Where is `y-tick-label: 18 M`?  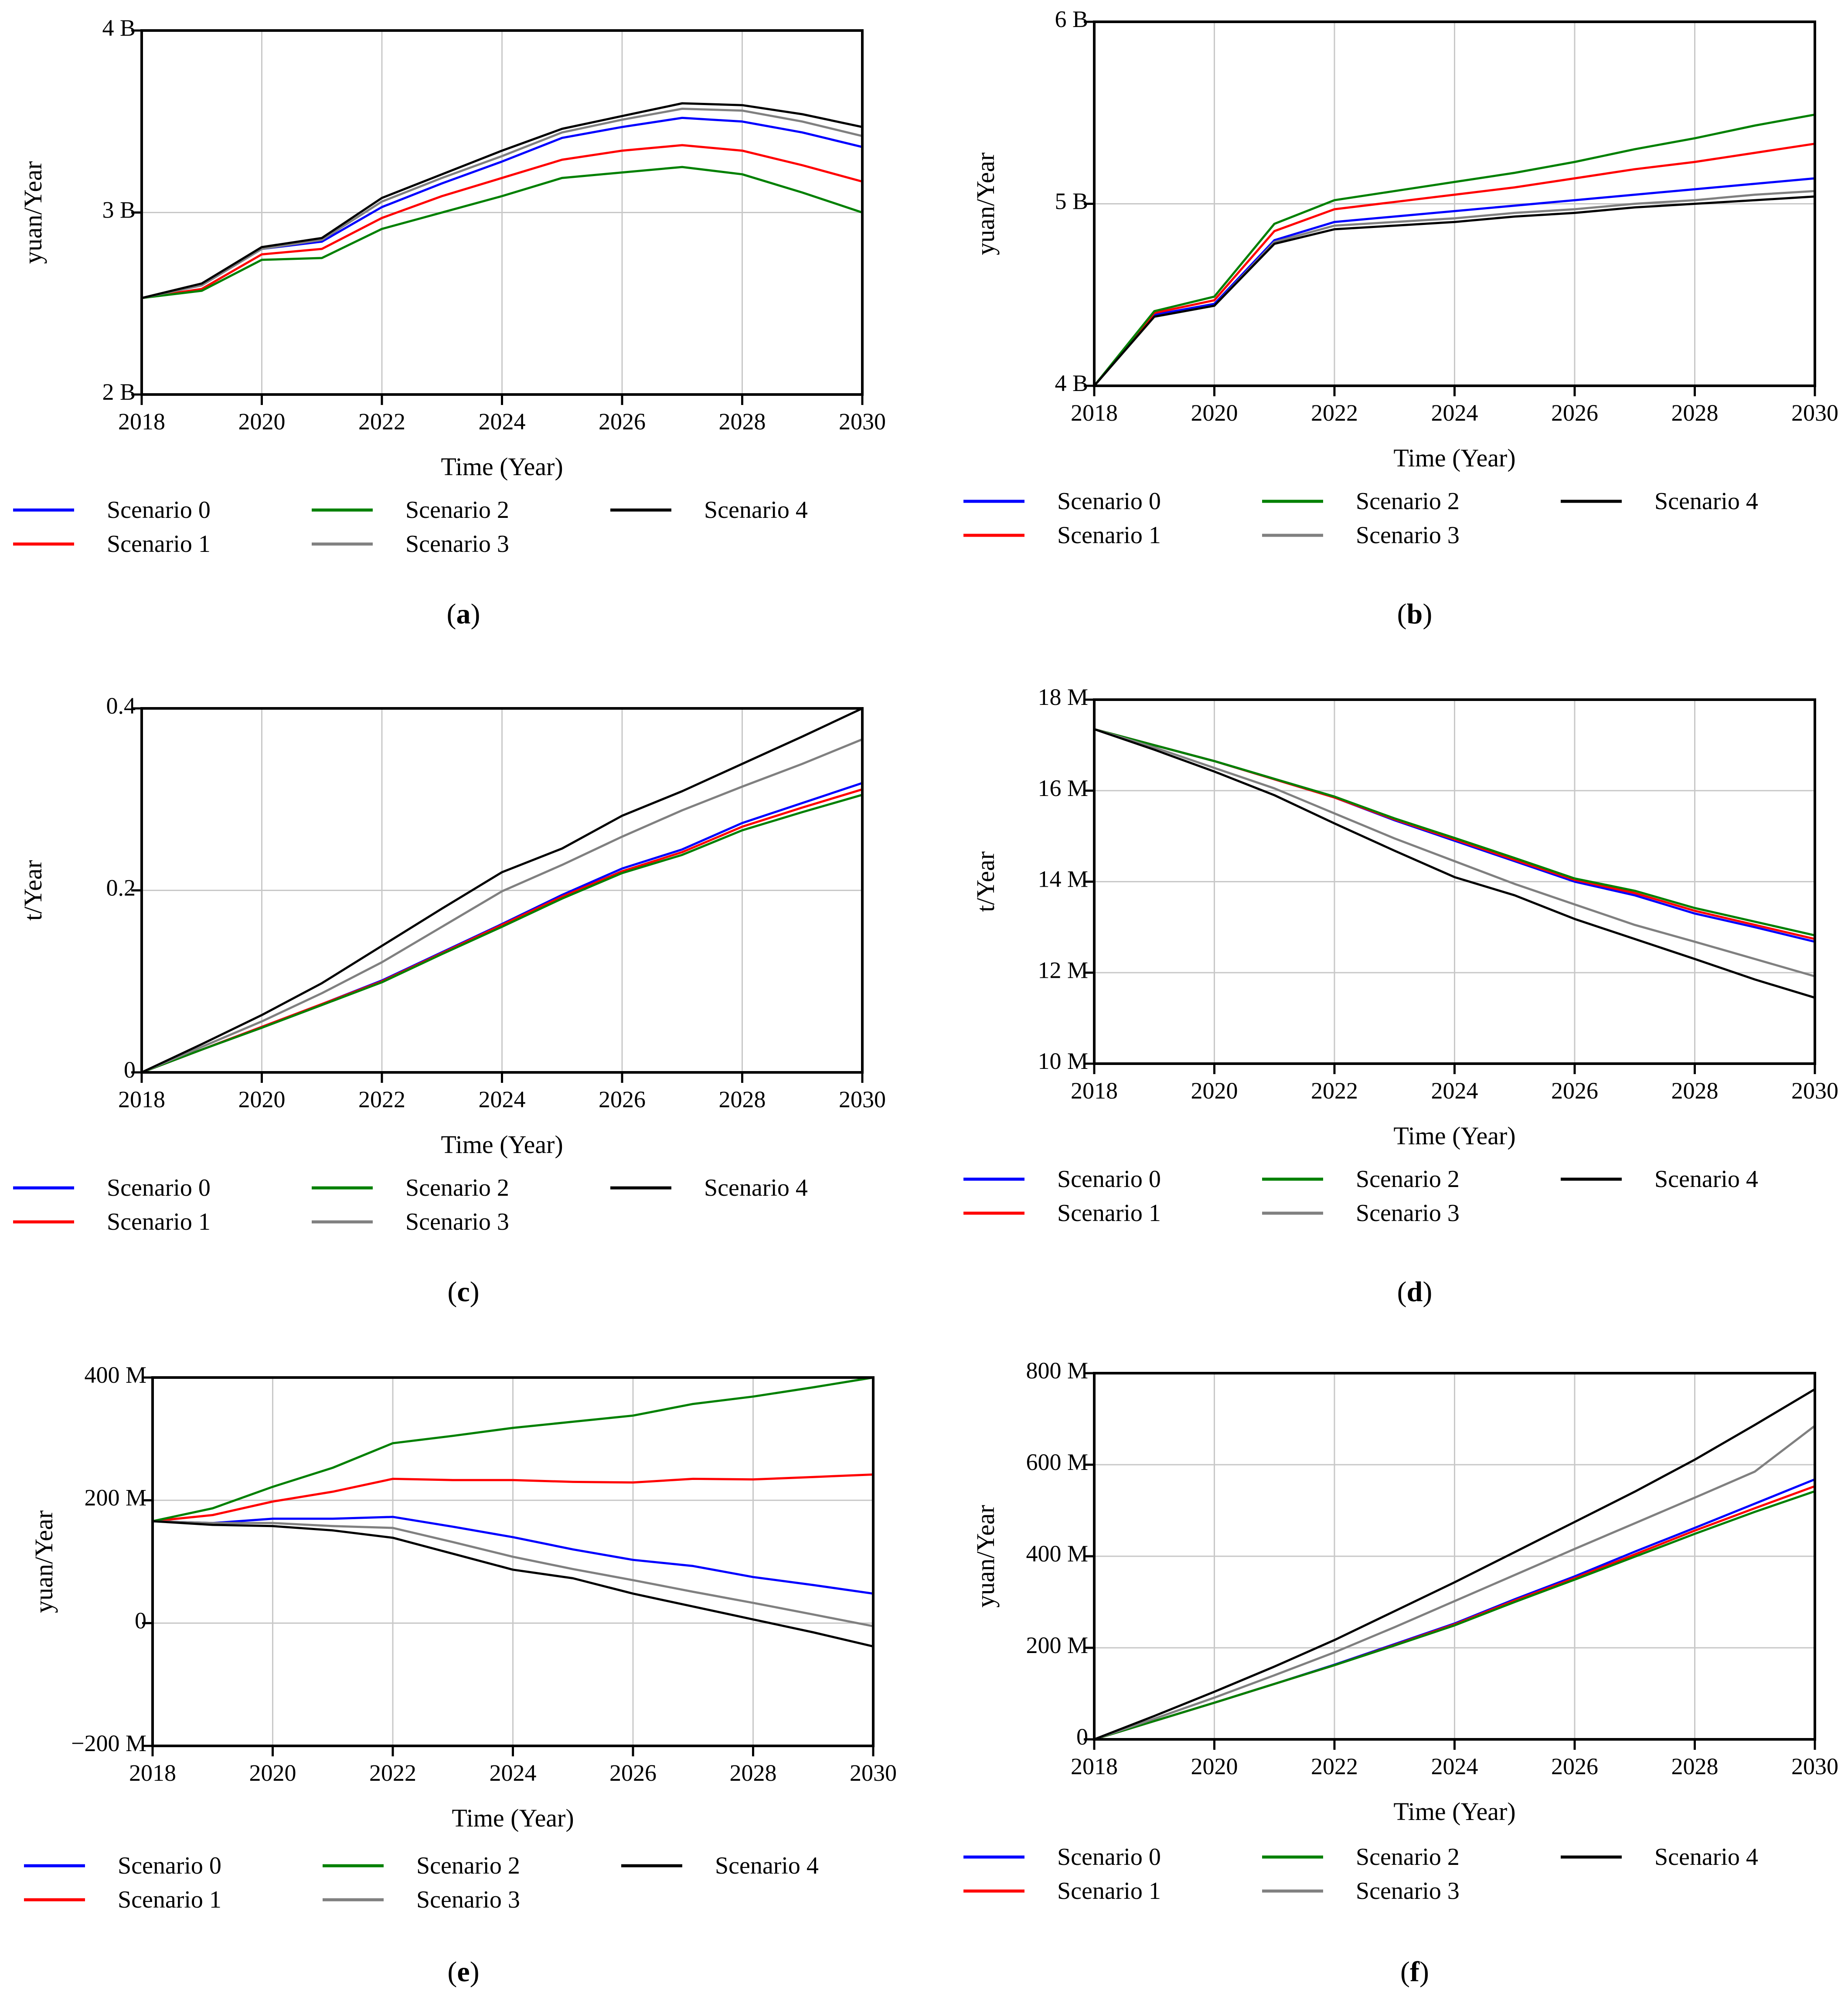
y-tick-label: 18 M is located at coordinates (1063, 697).